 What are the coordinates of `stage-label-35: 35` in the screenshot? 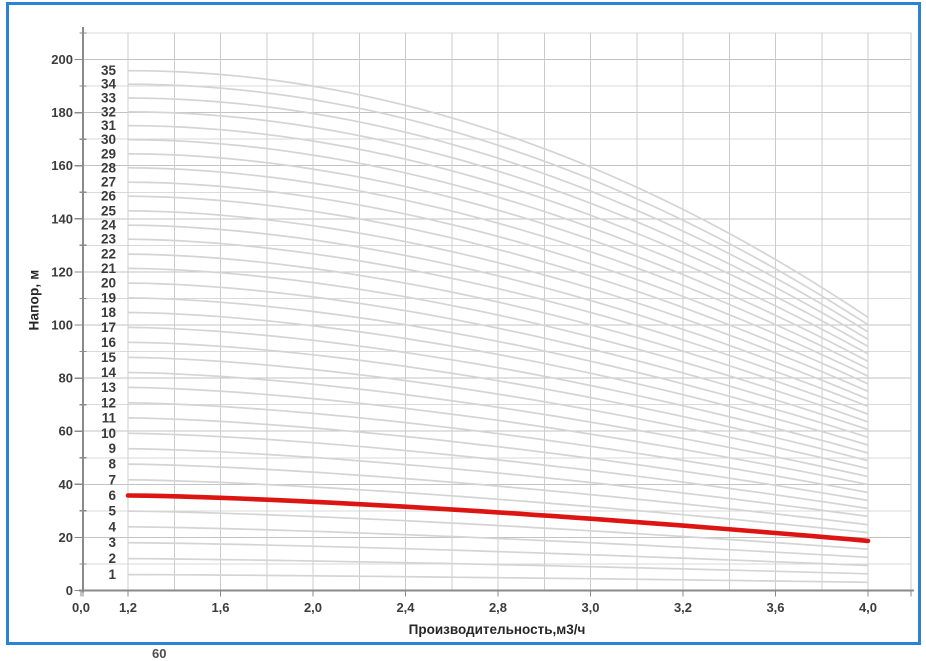 It's located at (109, 70).